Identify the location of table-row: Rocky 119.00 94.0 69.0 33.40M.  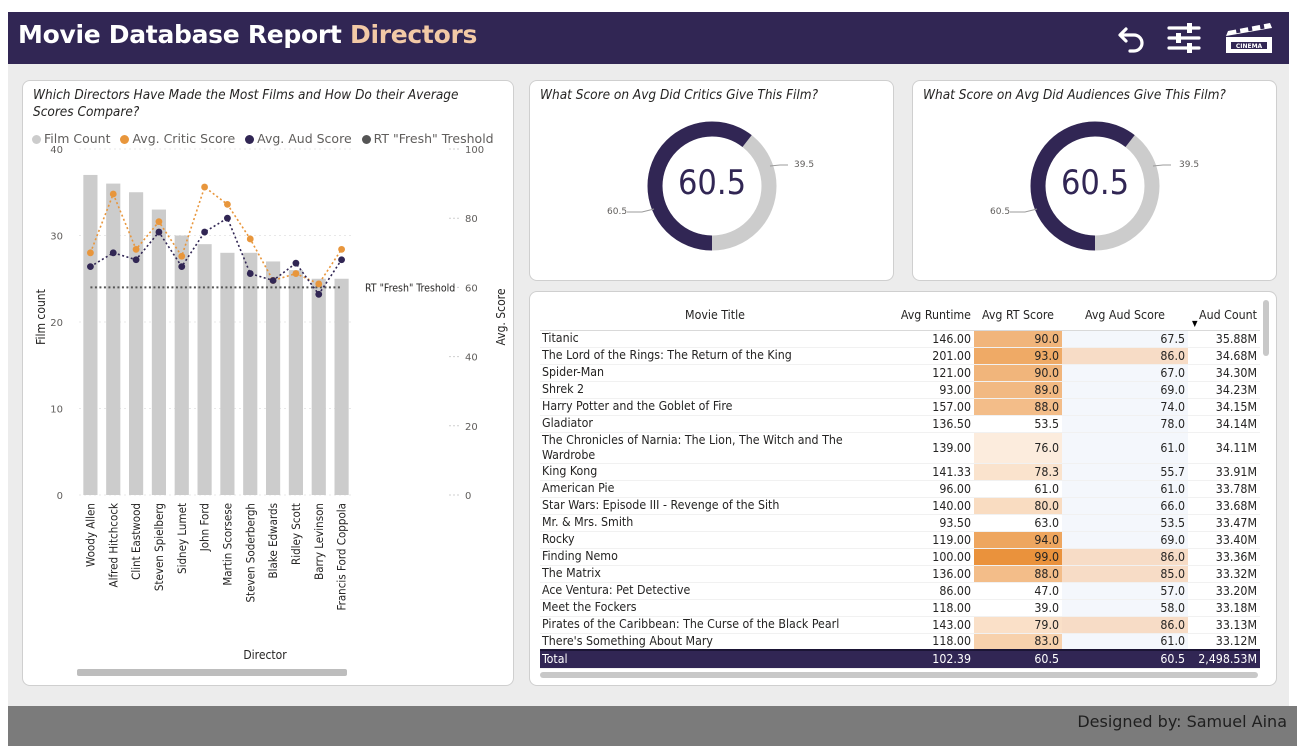
(900, 540).